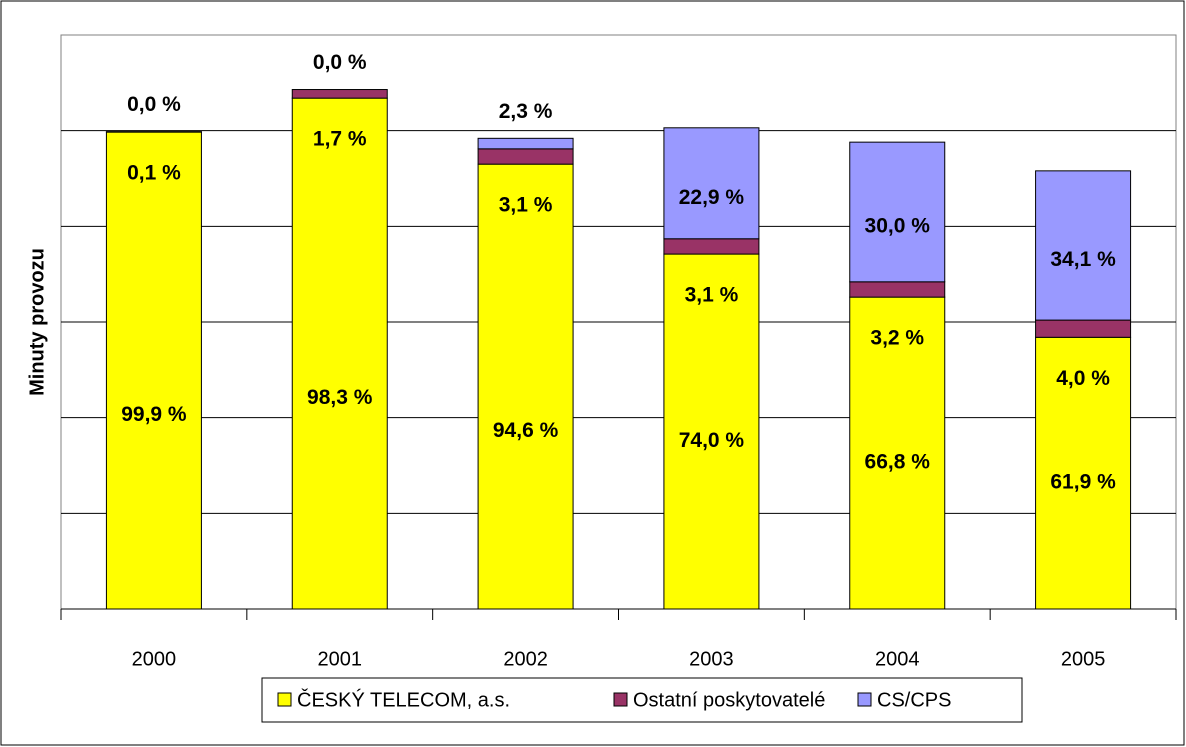  Describe the element at coordinates (154, 659) in the screenshot. I see `x-tick-label: 2000` at that location.